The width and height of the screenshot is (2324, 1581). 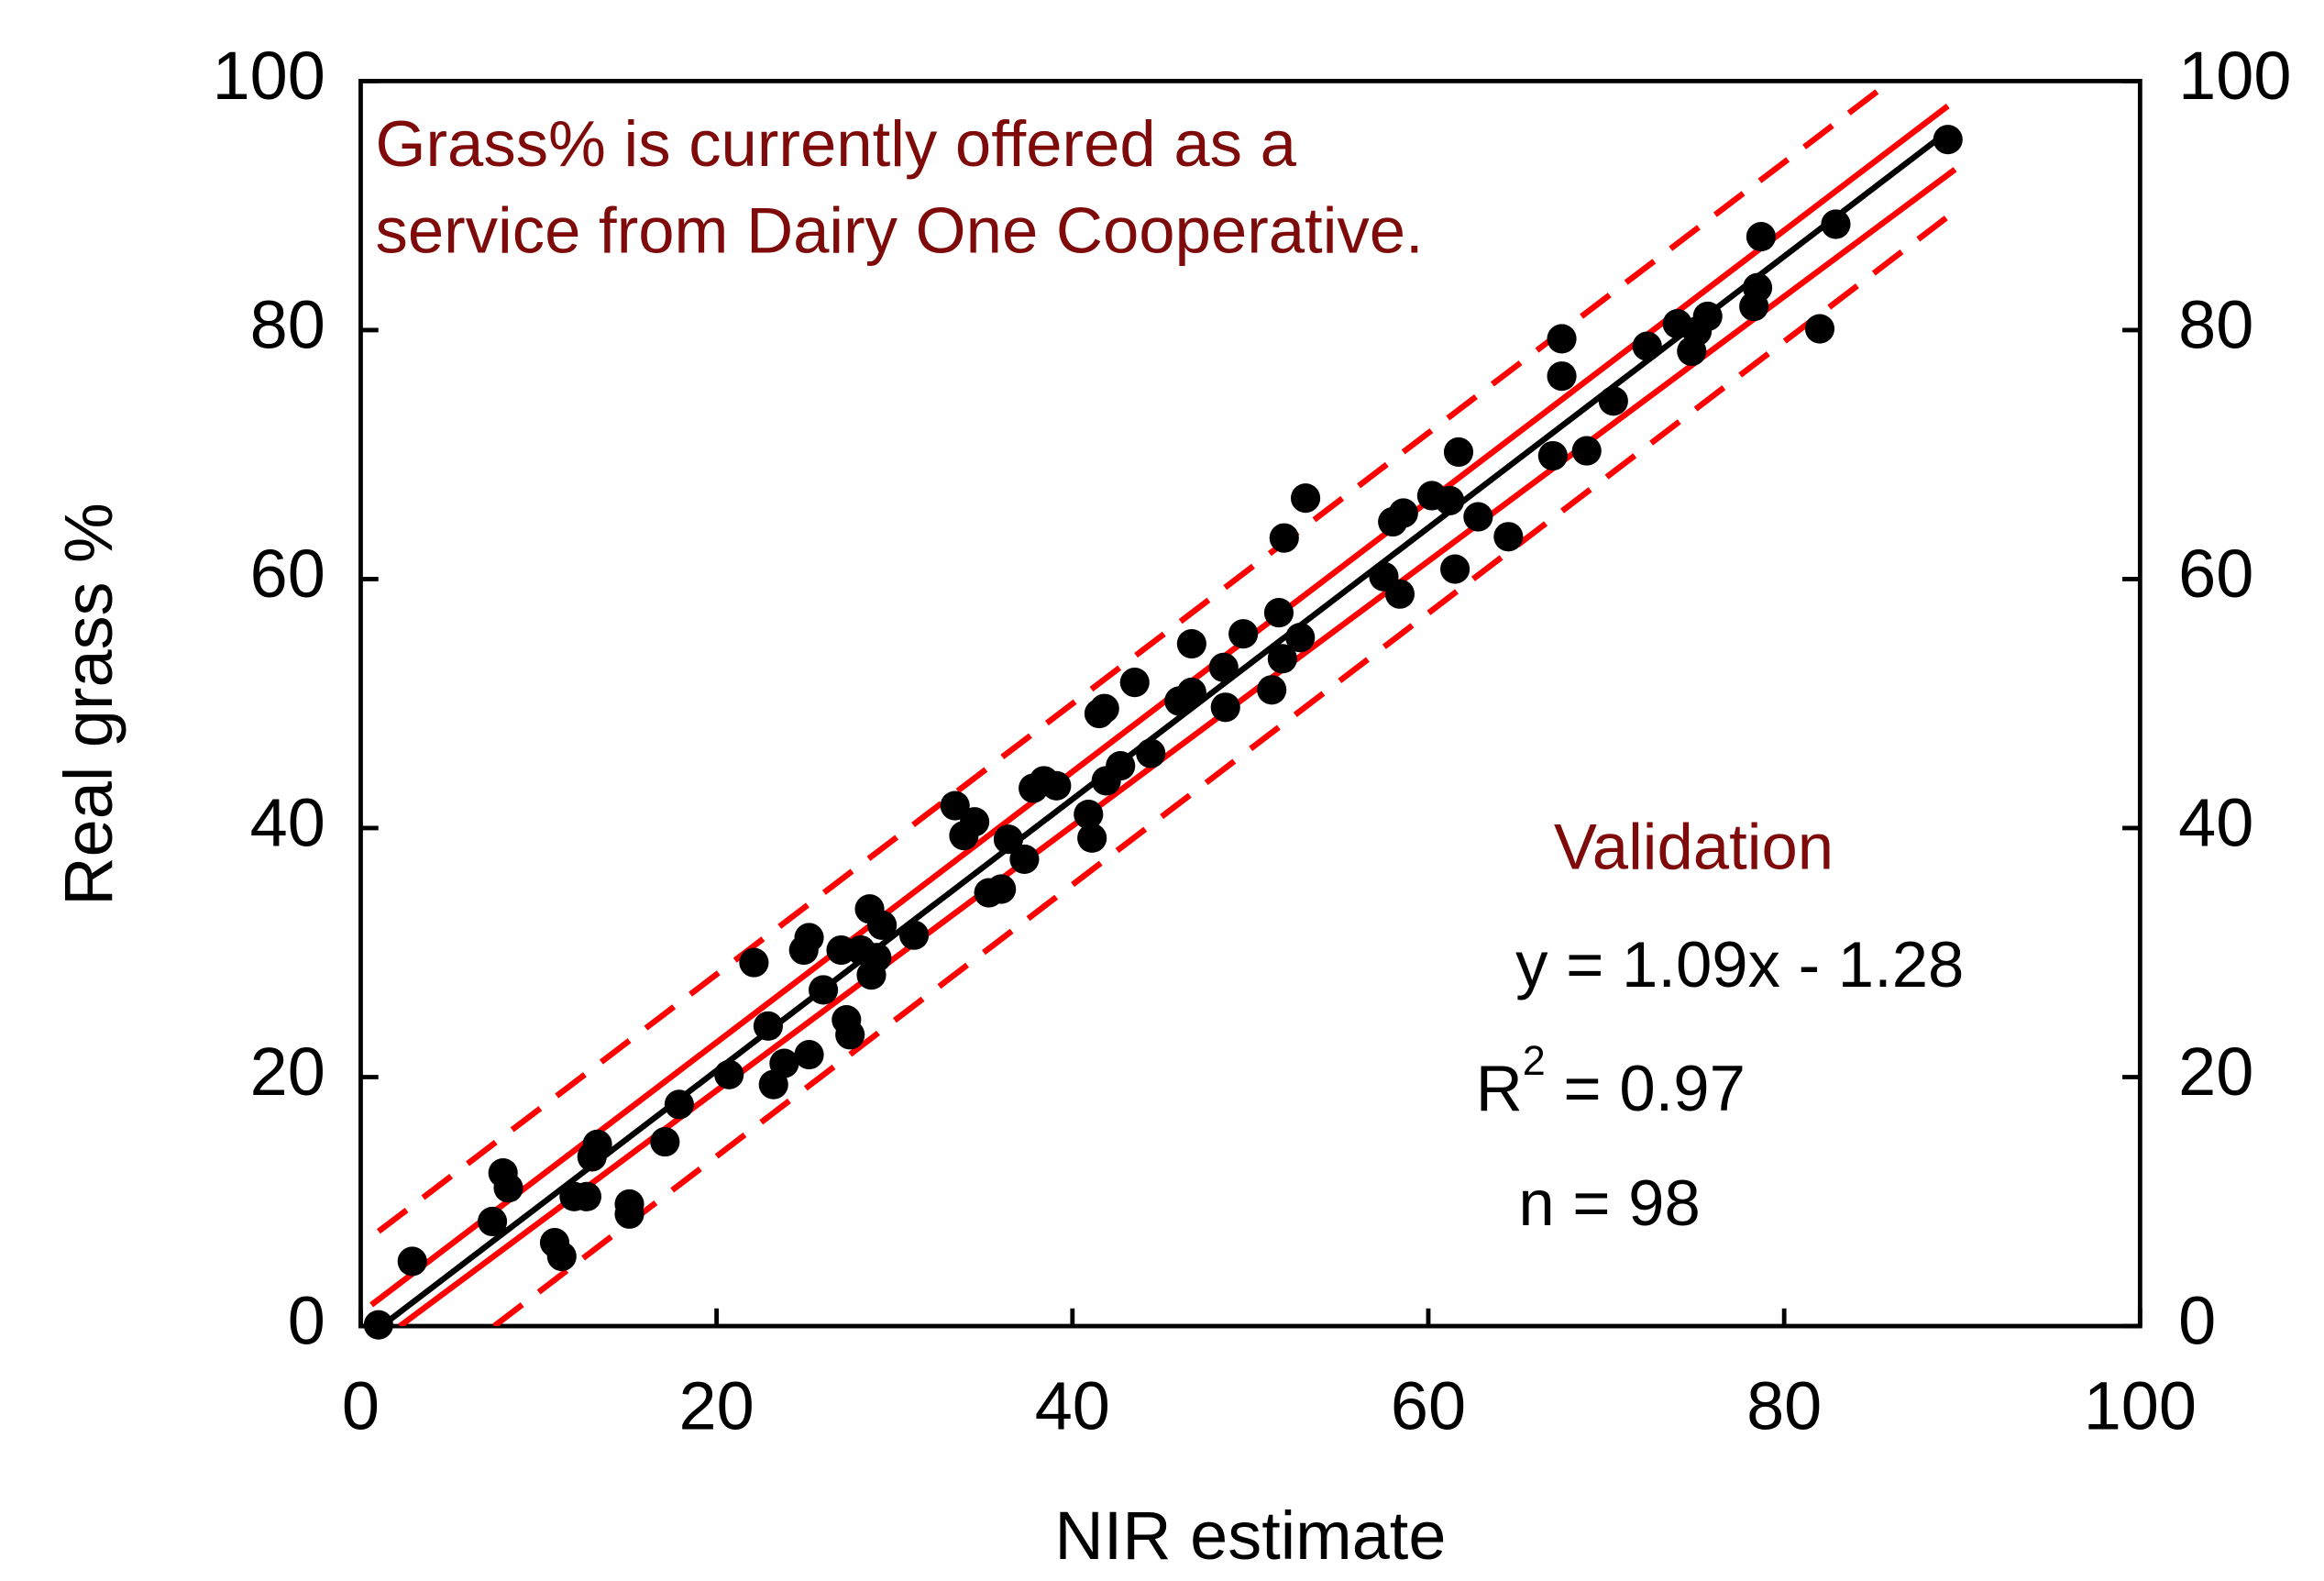 I want to click on n-label: n = 98, so click(x=1609, y=1202).